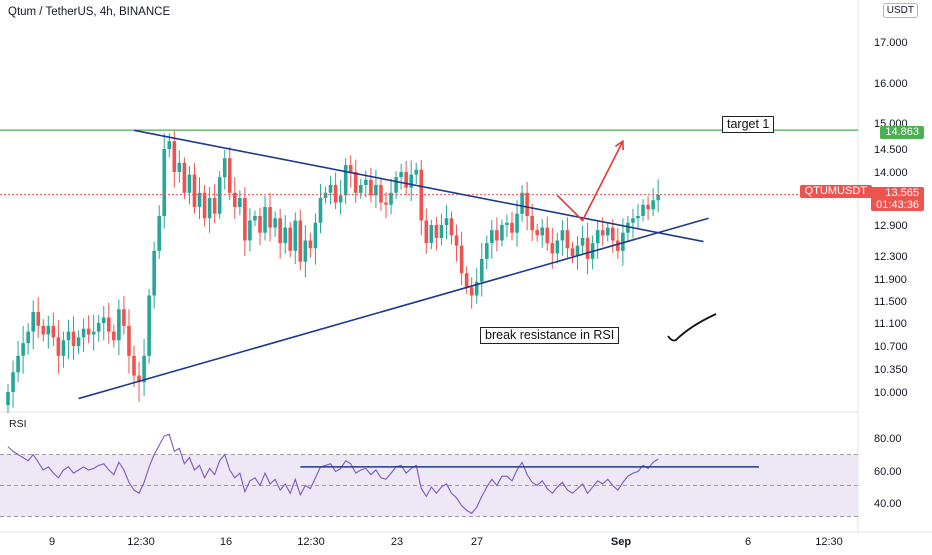 The width and height of the screenshot is (932, 555). I want to click on time-axis: 9 12:30 16 12:30 23 27 Sep 6 12:30, so click(446, 542).